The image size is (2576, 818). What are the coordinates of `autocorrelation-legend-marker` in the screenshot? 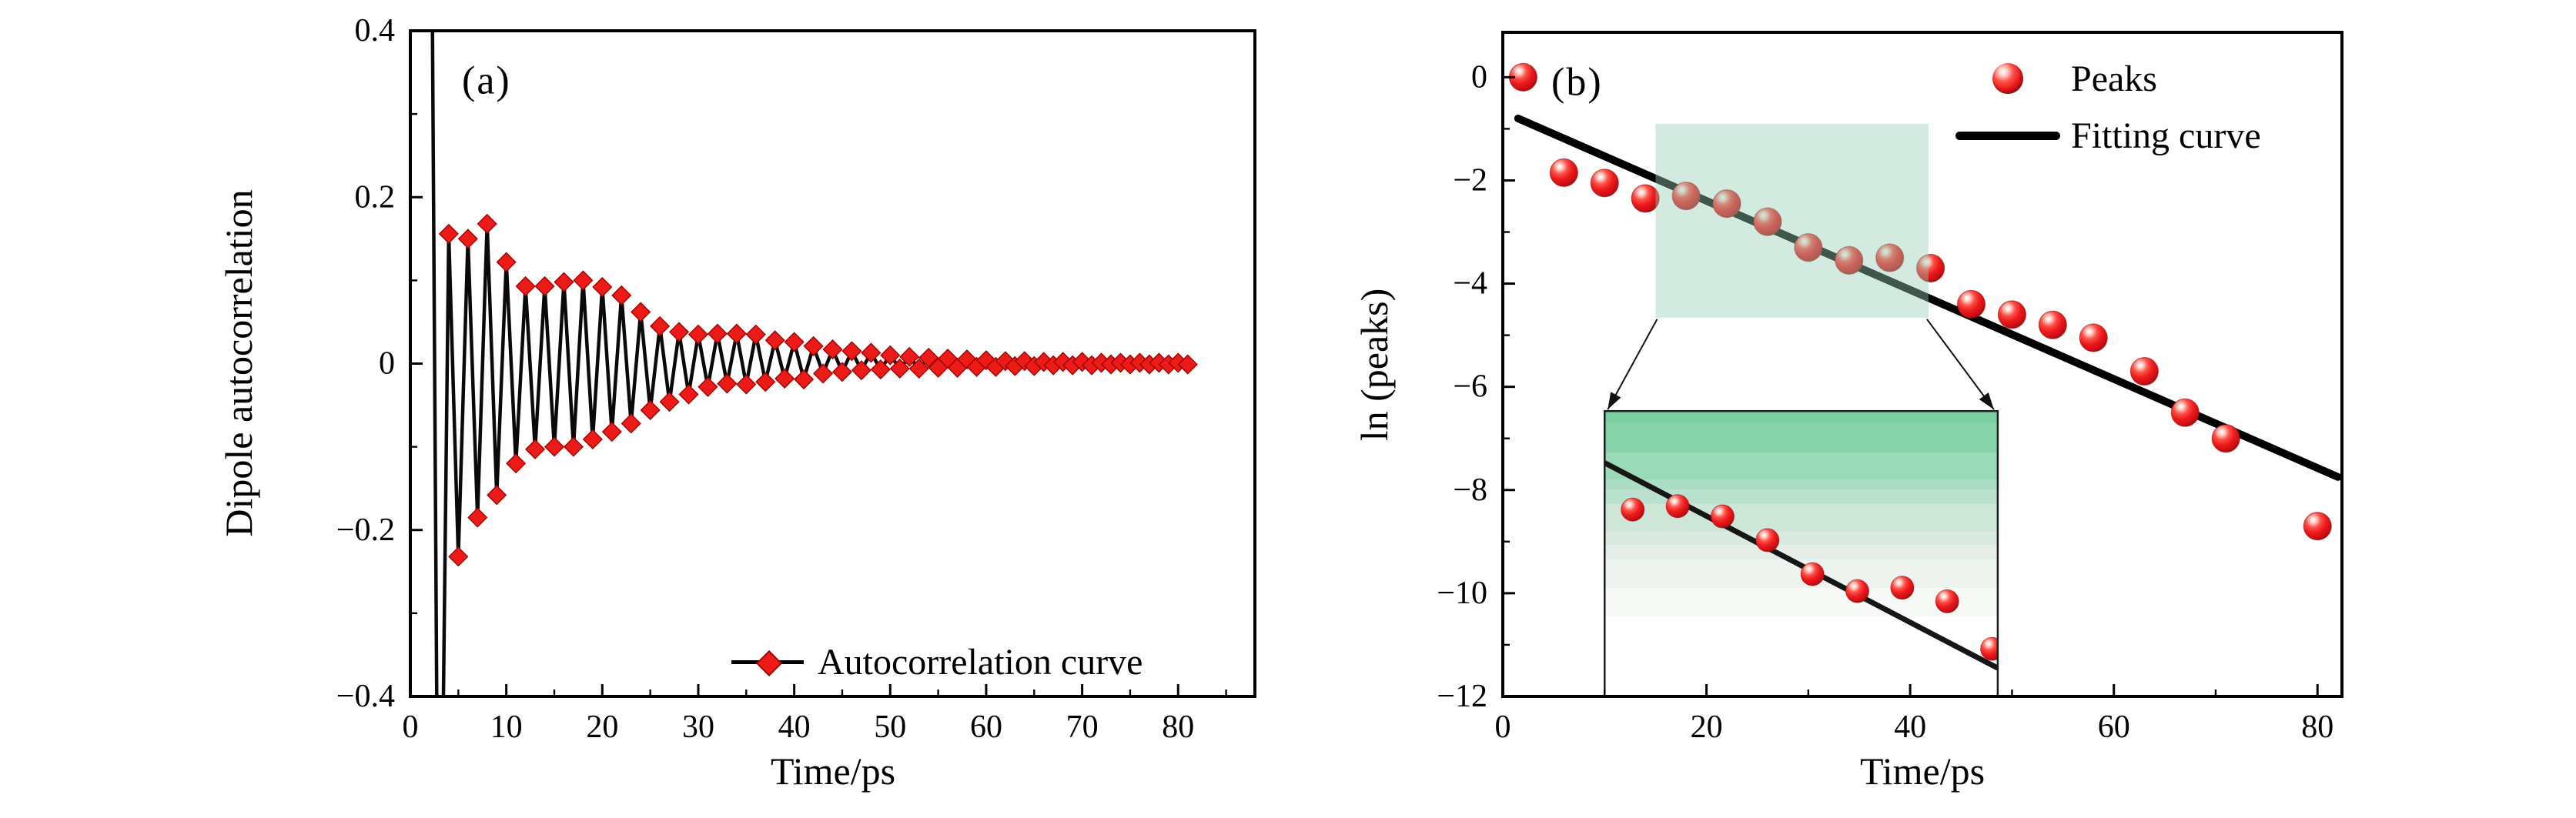 It's located at (767, 662).